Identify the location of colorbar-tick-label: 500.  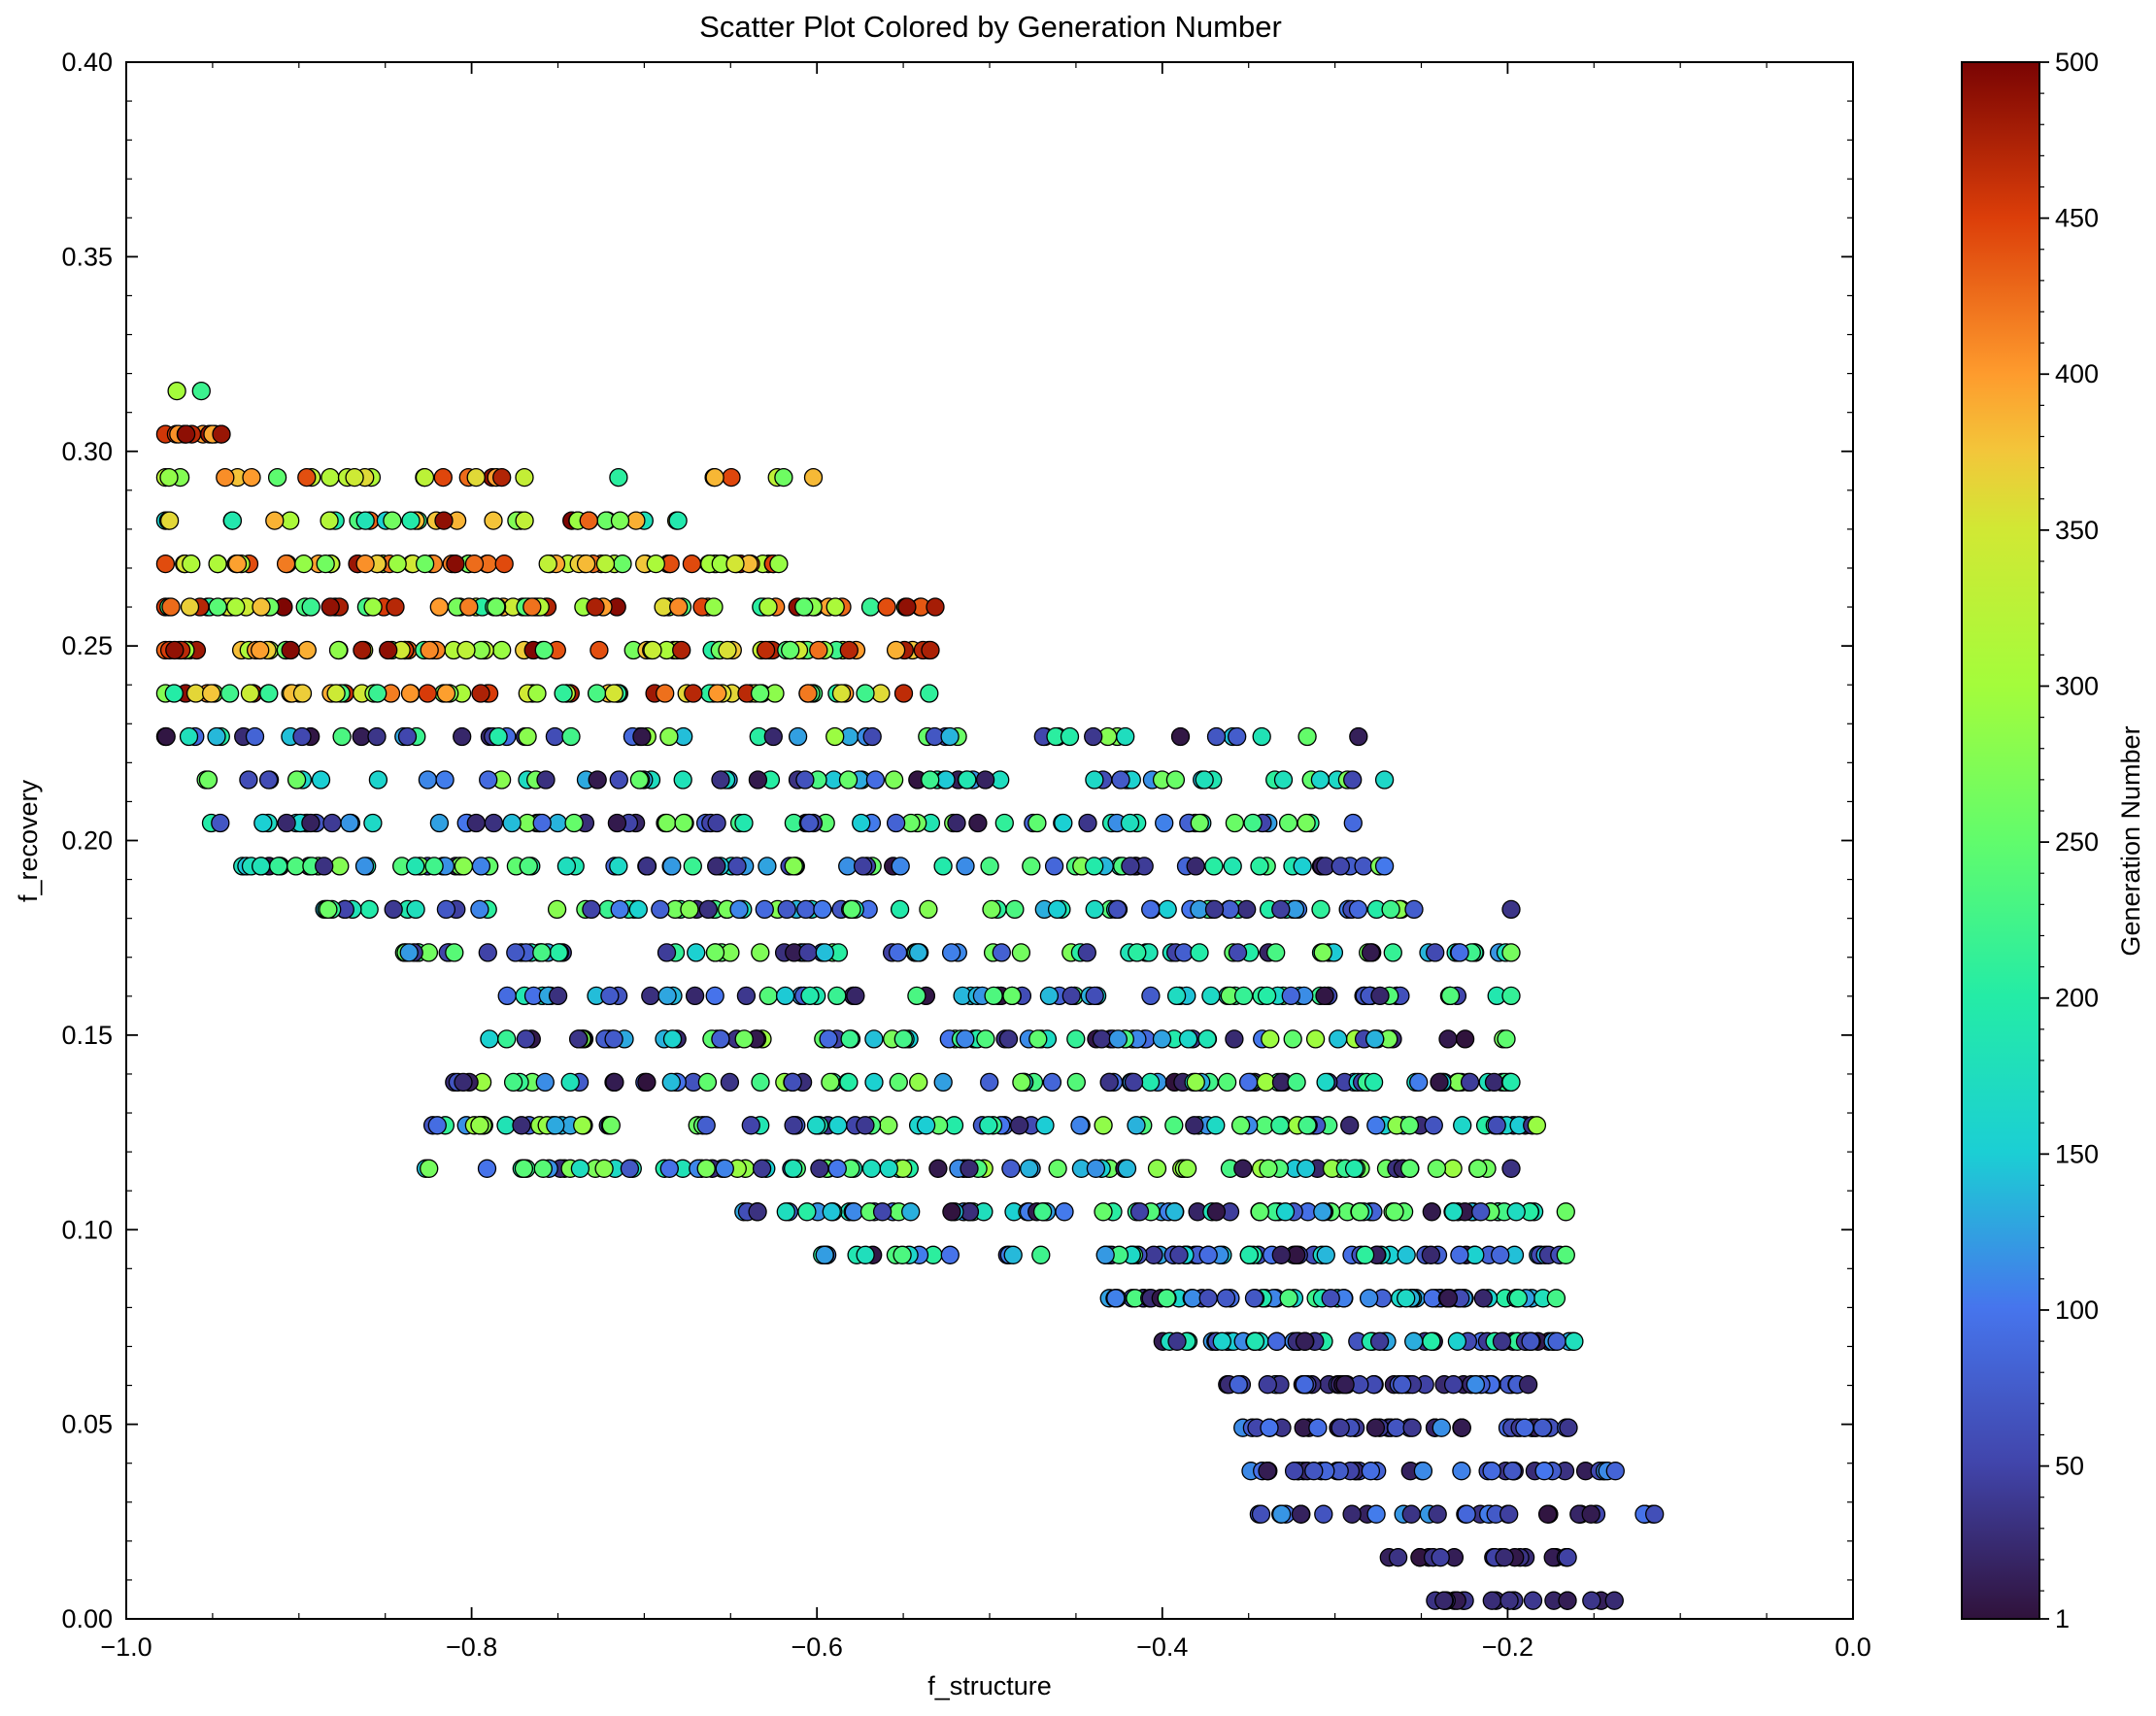
(2077, 63).